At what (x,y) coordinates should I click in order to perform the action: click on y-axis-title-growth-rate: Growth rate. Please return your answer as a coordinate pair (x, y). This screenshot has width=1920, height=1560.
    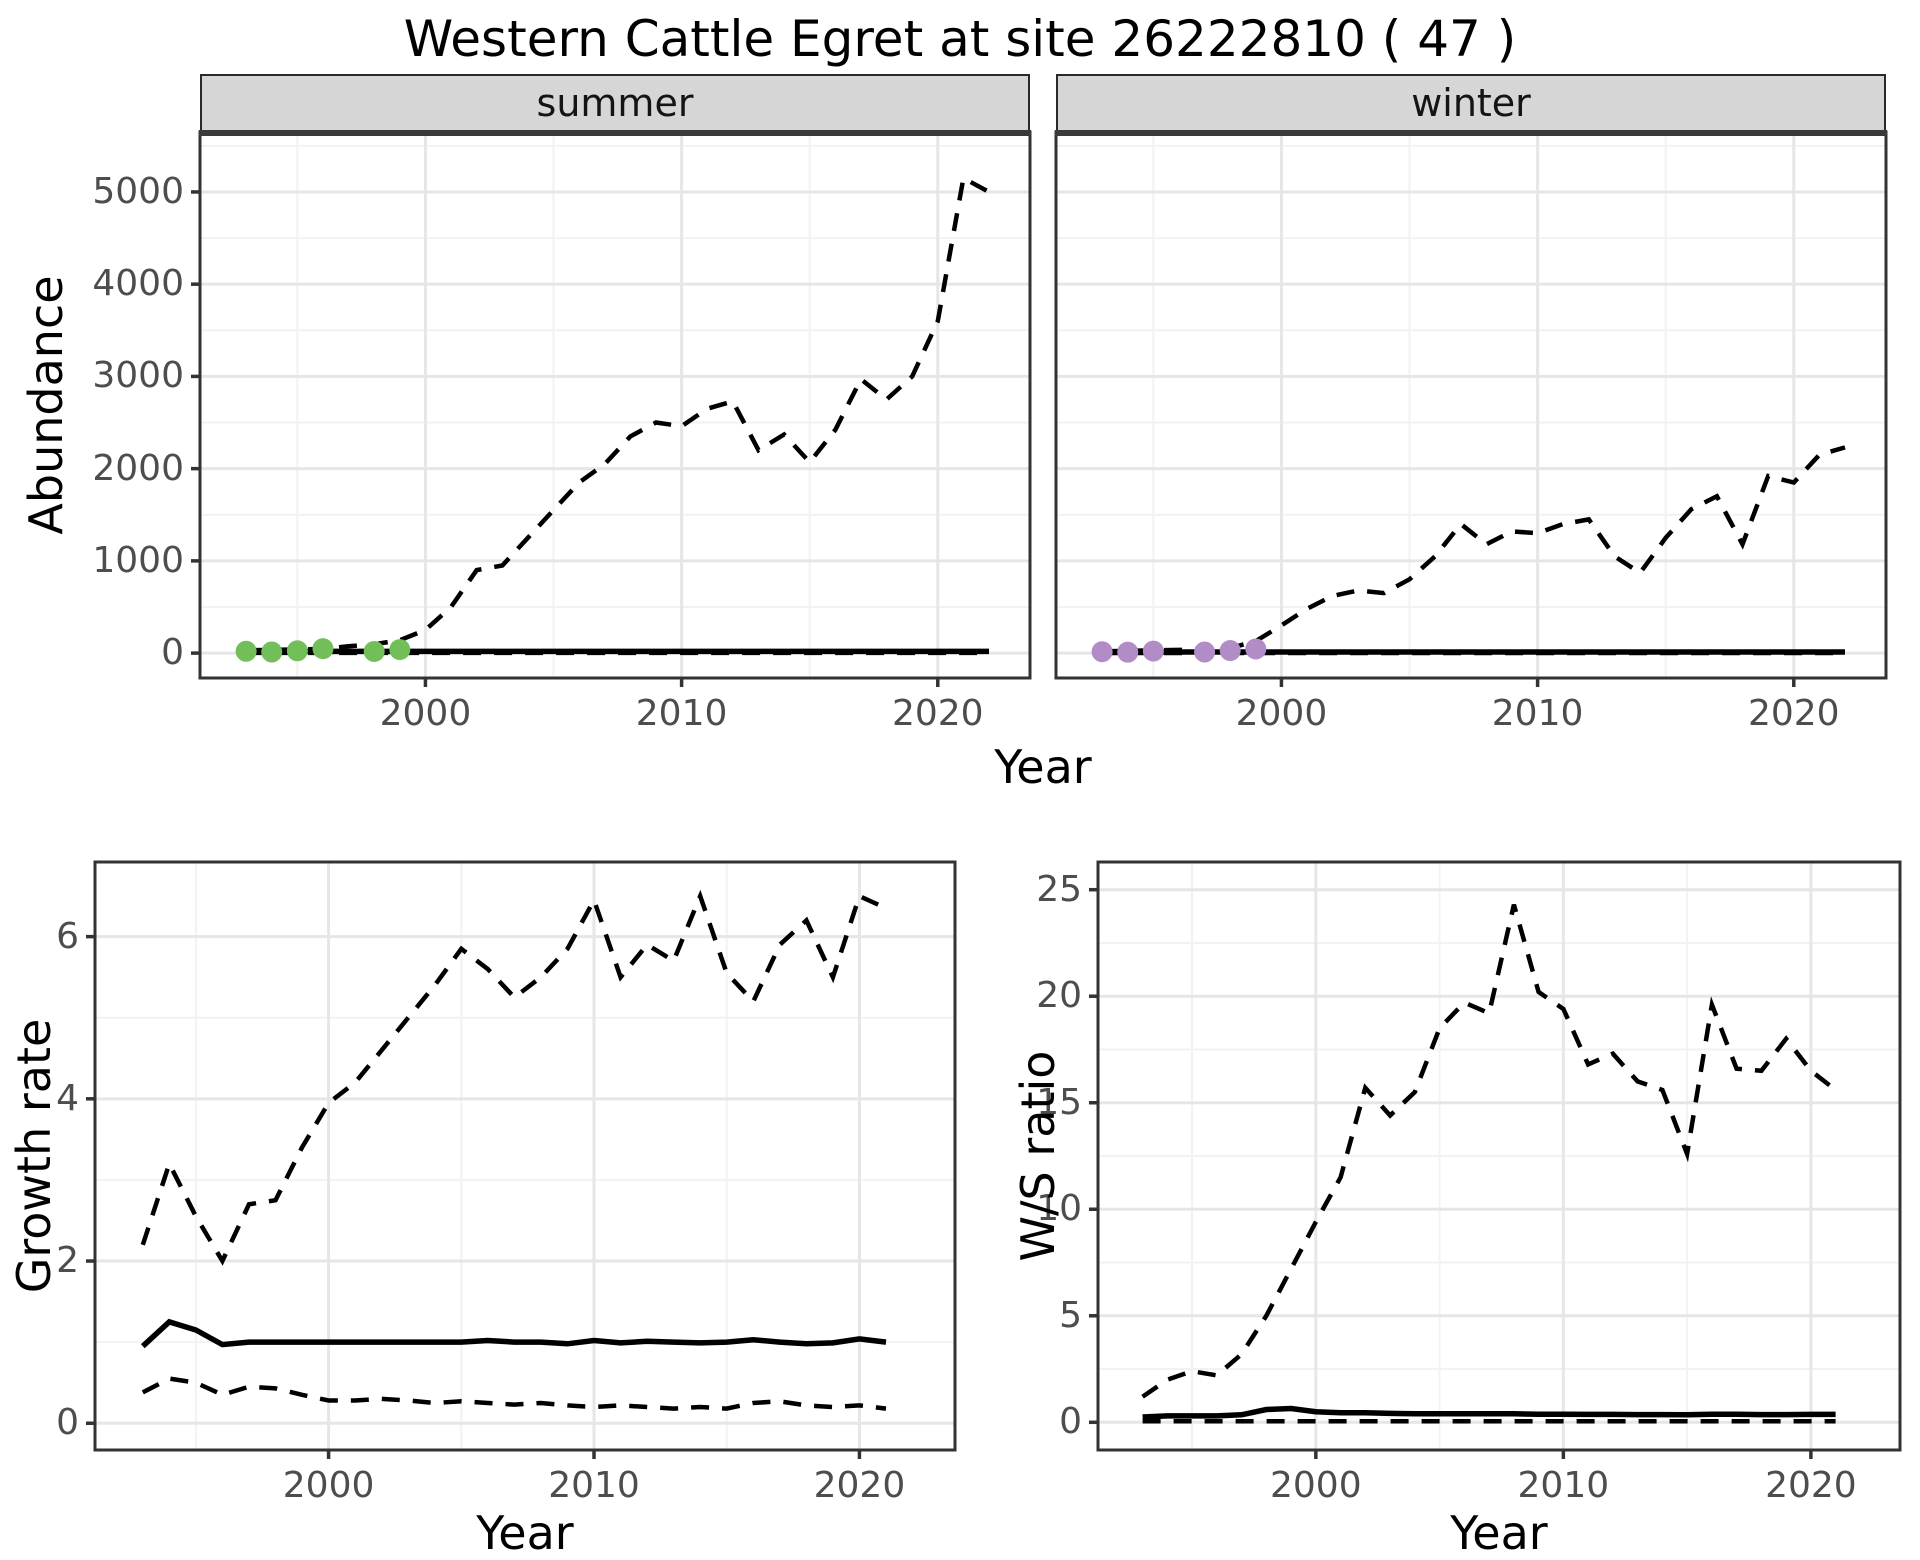
    Looking at the image, I should click on (34, 1156).